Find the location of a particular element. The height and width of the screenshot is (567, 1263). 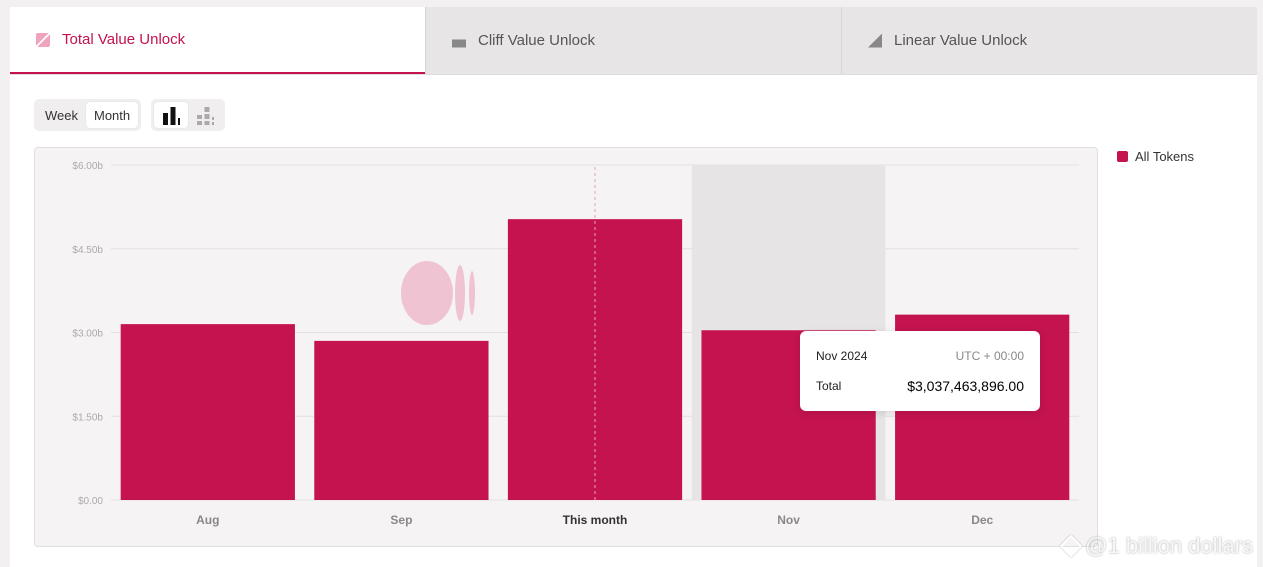

bar-chart-mode-button is located at coordinates (171, 115).